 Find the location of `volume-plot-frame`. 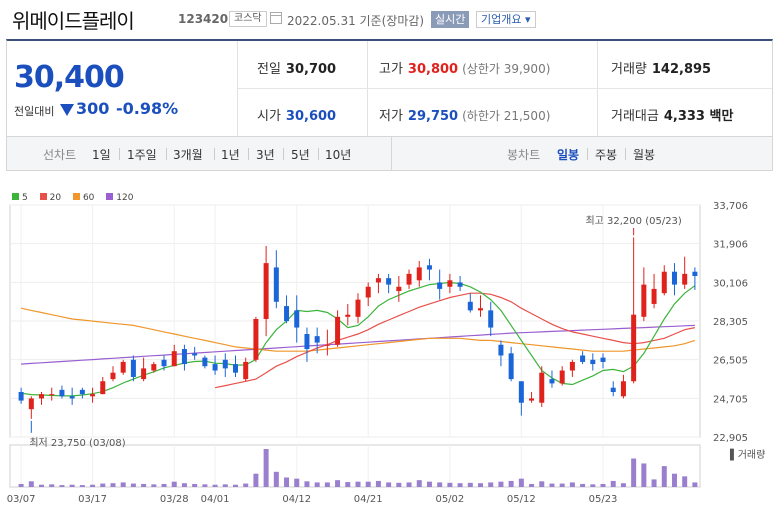

volume-plot-frame is located at coordinates (355, 466).